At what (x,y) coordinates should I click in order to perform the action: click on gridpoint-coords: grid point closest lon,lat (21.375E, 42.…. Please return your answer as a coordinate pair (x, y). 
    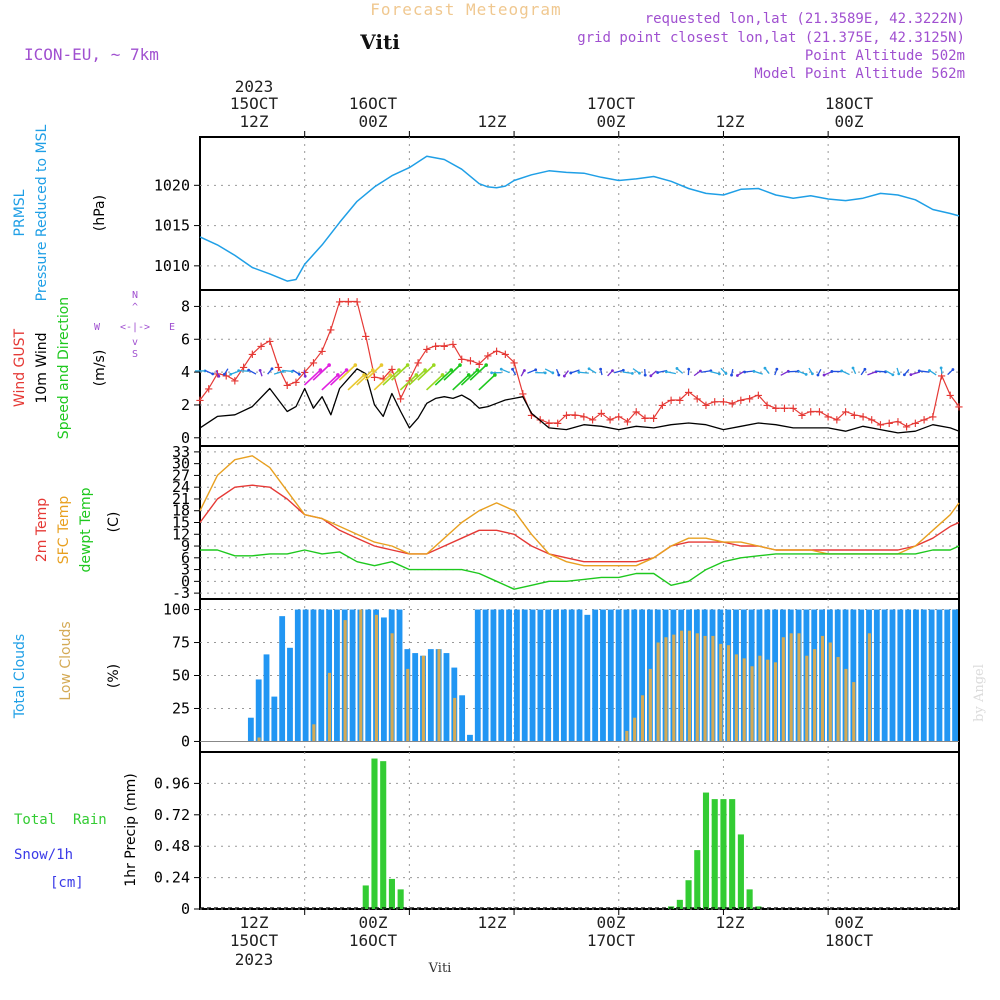
    Looking at the image, I should click on (771, 38).